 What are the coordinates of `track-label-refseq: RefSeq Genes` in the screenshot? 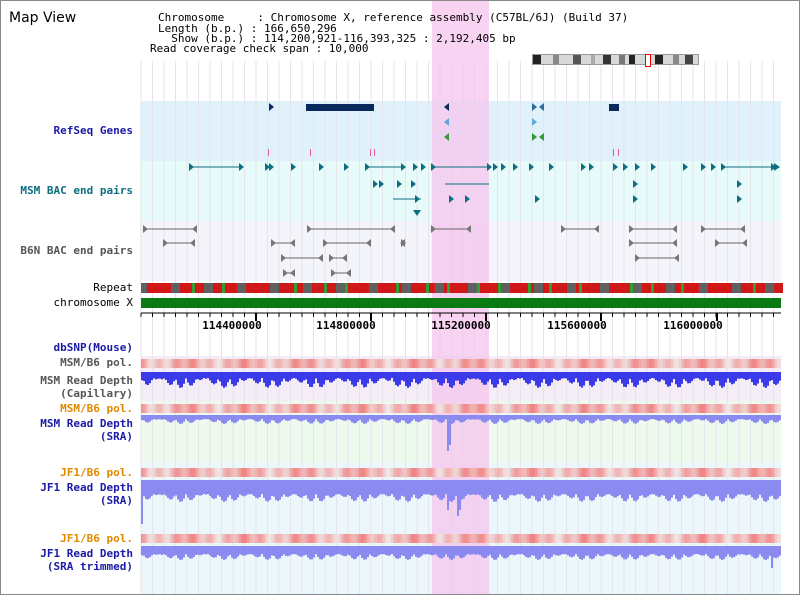 It's located at (93, 130).